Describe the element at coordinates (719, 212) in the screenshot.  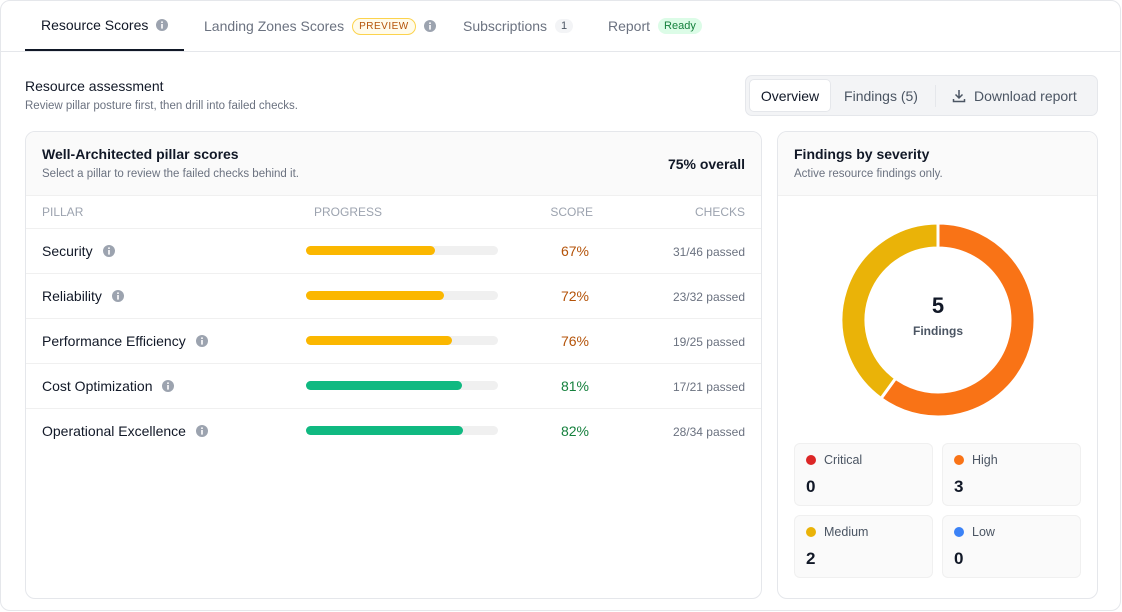
I see `column-header: CHECKS` at that location.